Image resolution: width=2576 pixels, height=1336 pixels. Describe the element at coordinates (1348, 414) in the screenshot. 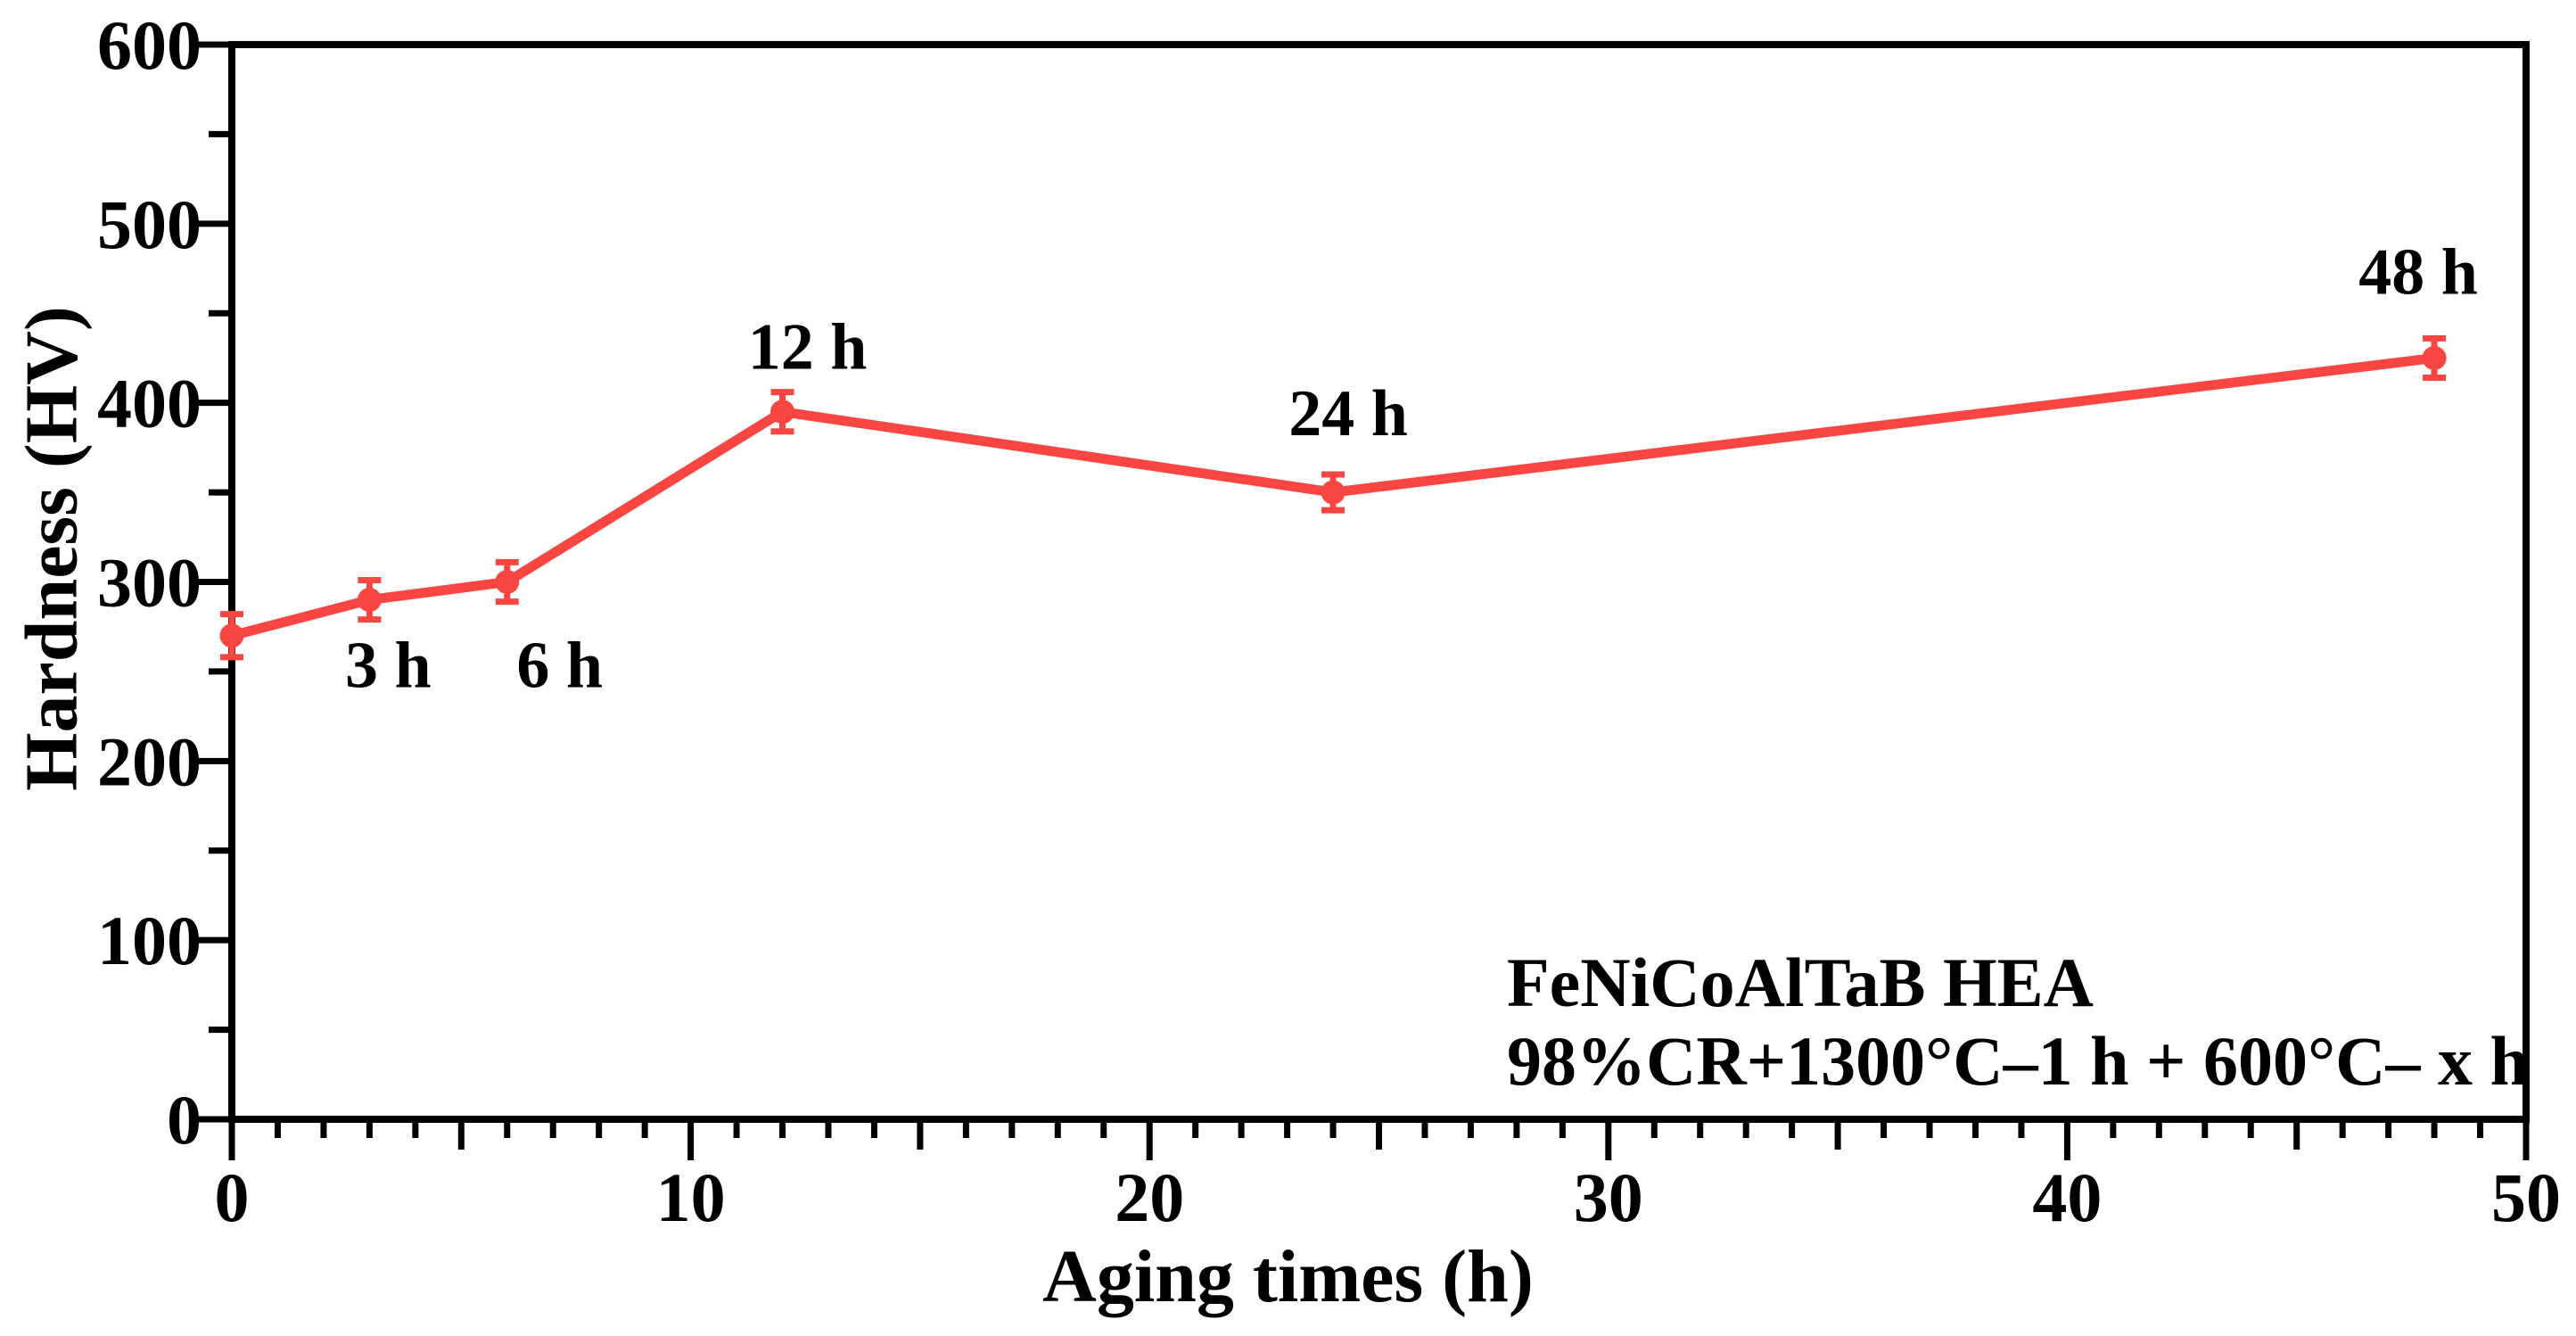

I see `point-label: 24 h` at that location.